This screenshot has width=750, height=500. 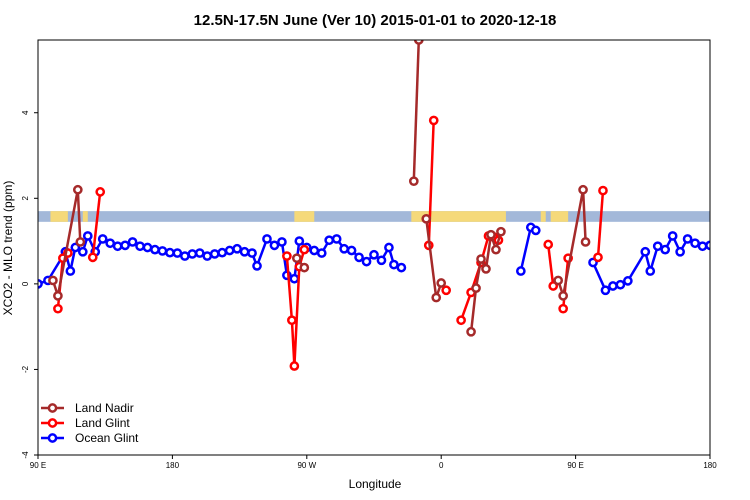 What do you see at coordinates (52, 423) in the screenshot?
I see `legend-marker-land-glint` at bounding box center [52, 423].